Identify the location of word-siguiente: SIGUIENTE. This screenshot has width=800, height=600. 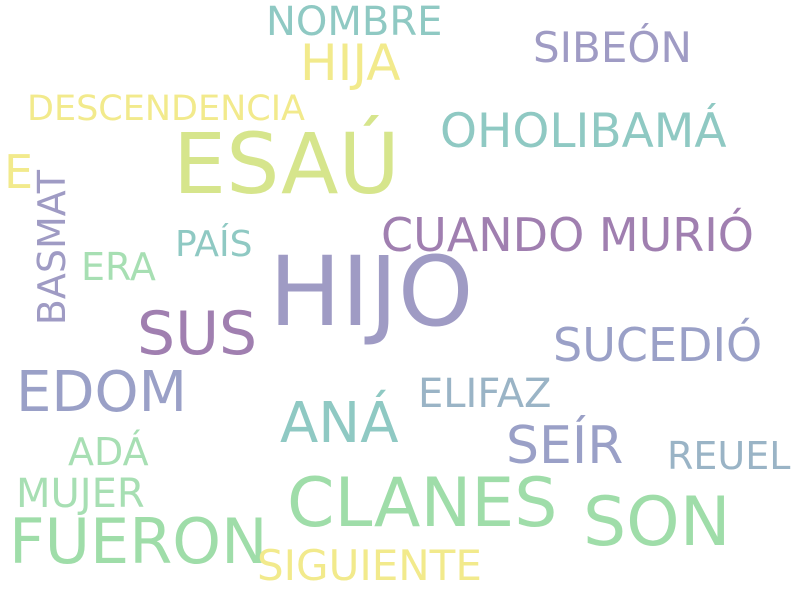
(369, 565).